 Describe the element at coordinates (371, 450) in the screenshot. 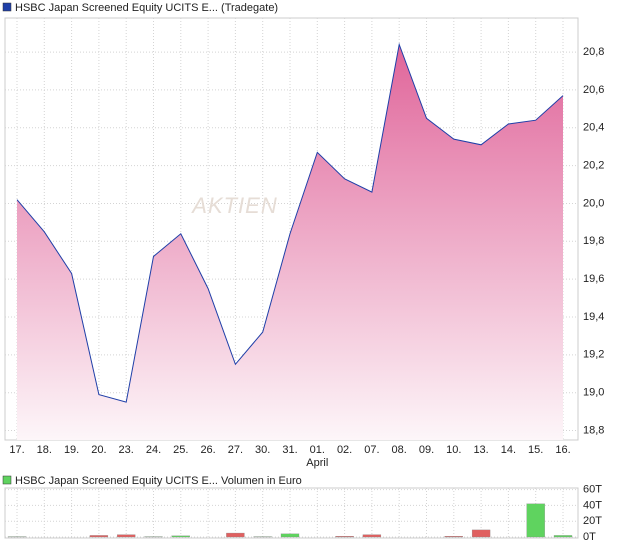

I see `x-tick-label: 07.` at that location.